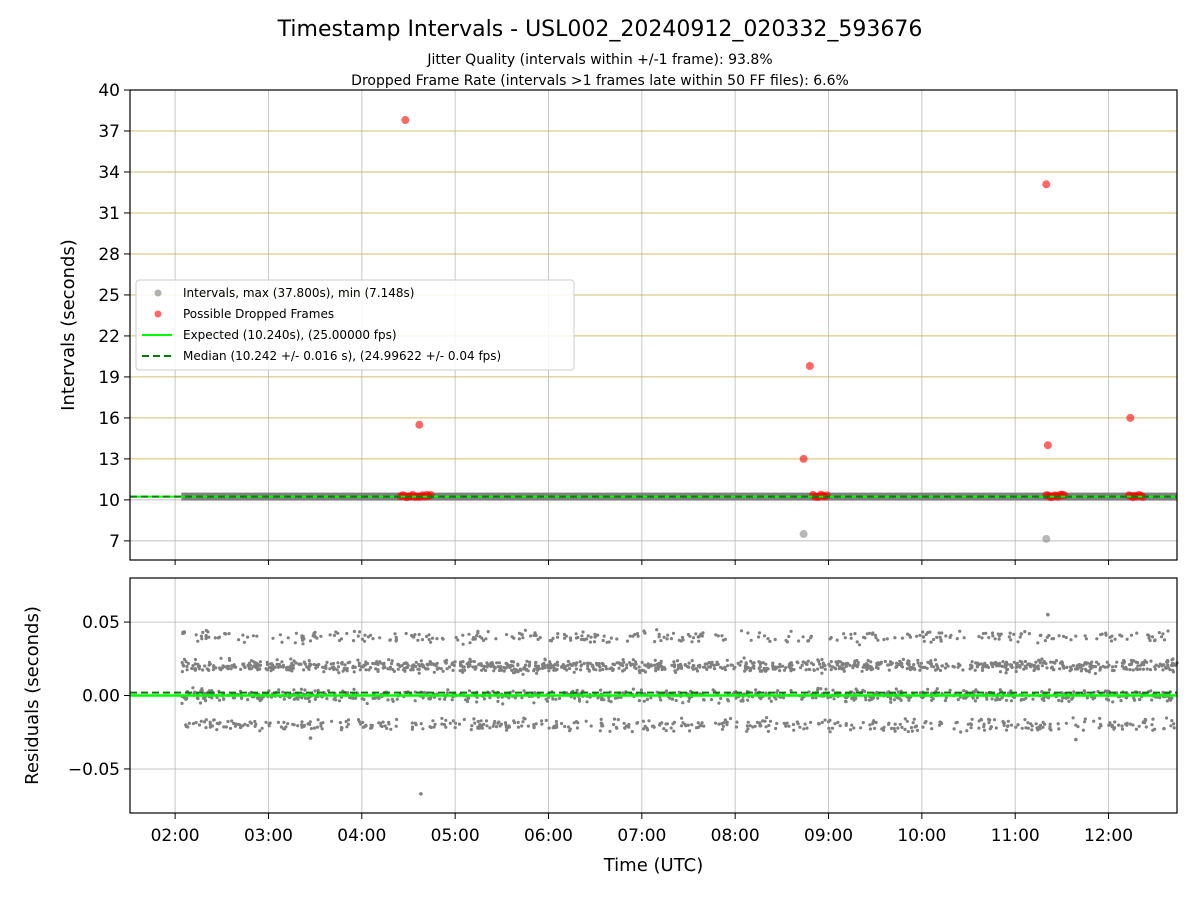  What do you see at coordinates (1108, 836) in the screenshot?
I see `x-tick-label: 12:00` at bounding box center [1108, 836].